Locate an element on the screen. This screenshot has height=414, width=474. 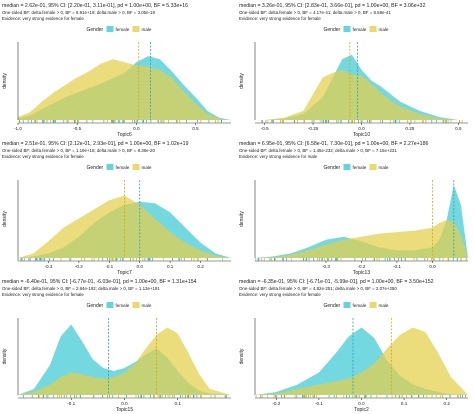
x-axis-label: Topic10 is located at coordinates (361, 135).